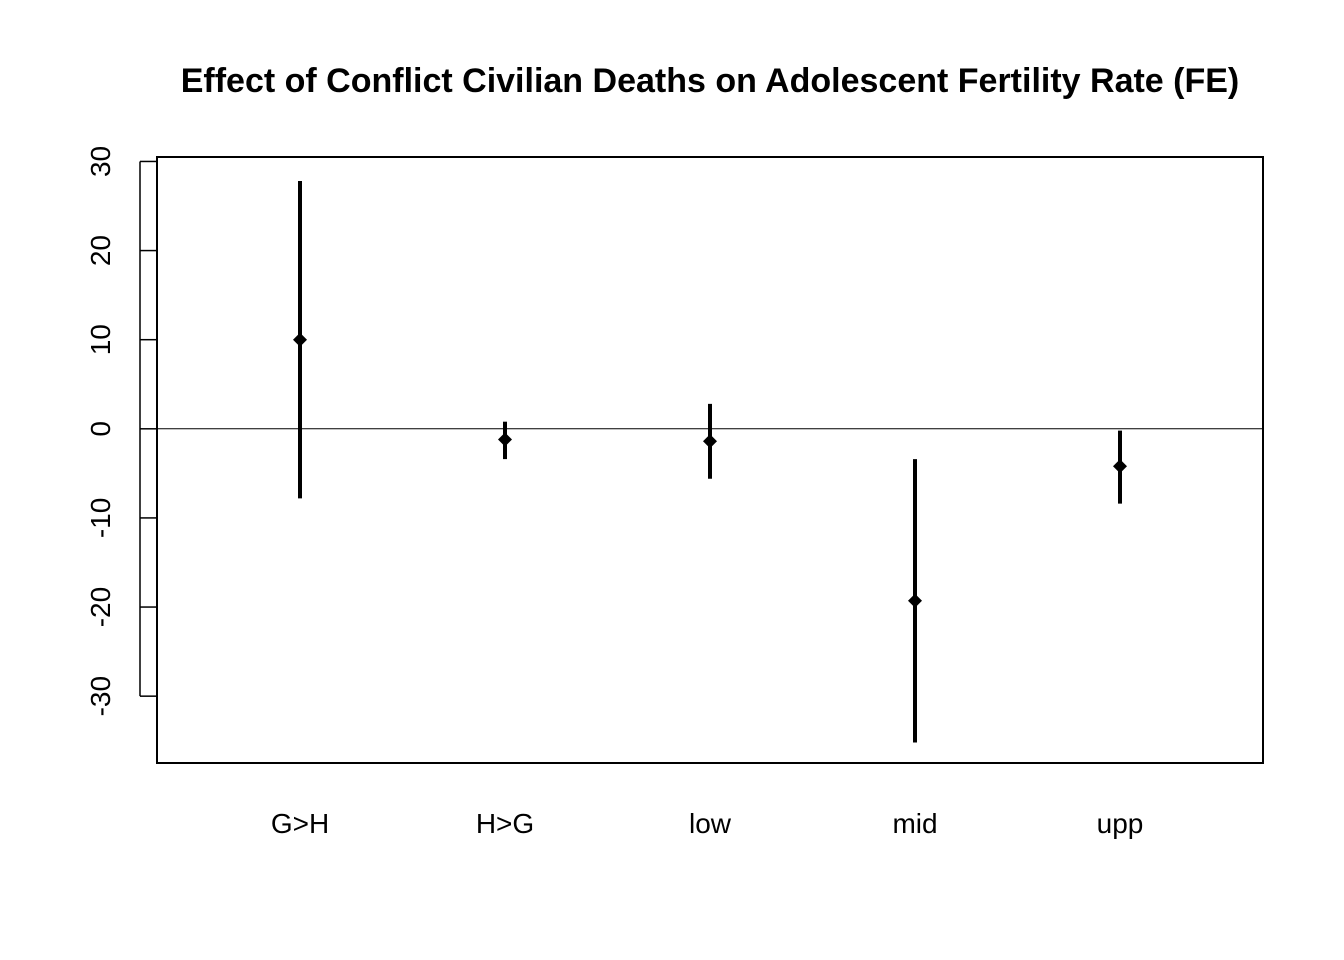 The width and height of the screenshot is (1344, 960). I want to click on y-tick-label: -30, so click(100, 696).